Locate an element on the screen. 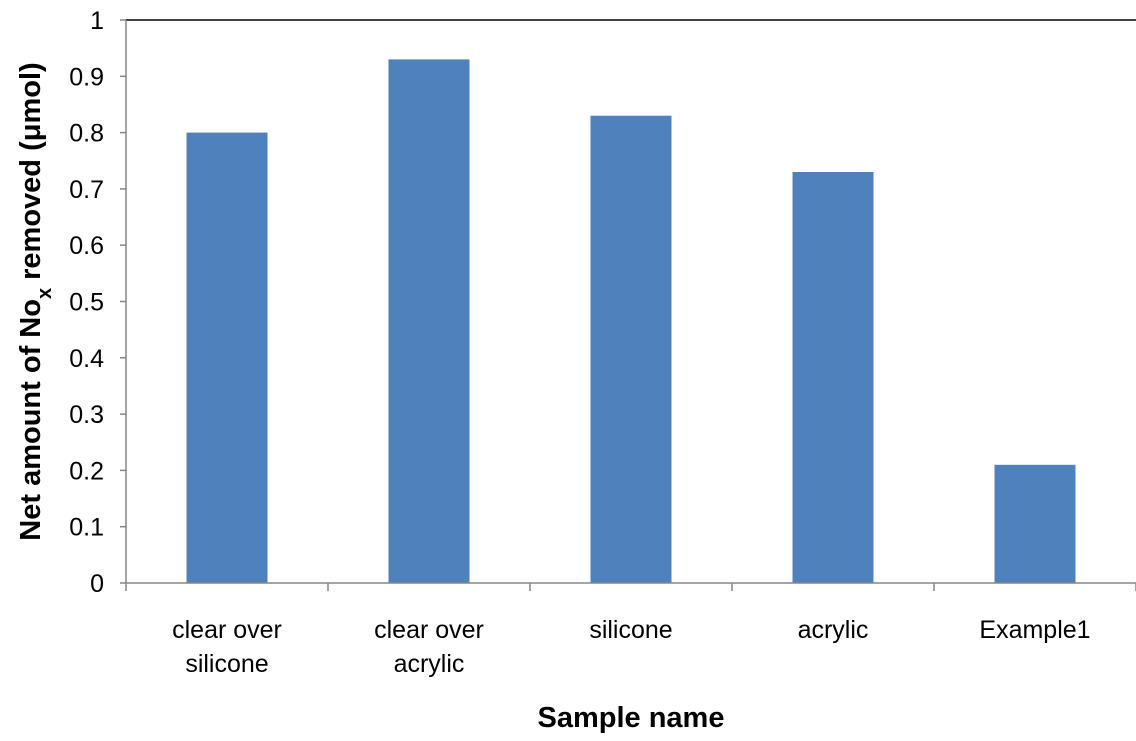 This screenshot has height=741, width=1136. x-category-label-3-line-0: acrylic is located at coordinates (833, 630).